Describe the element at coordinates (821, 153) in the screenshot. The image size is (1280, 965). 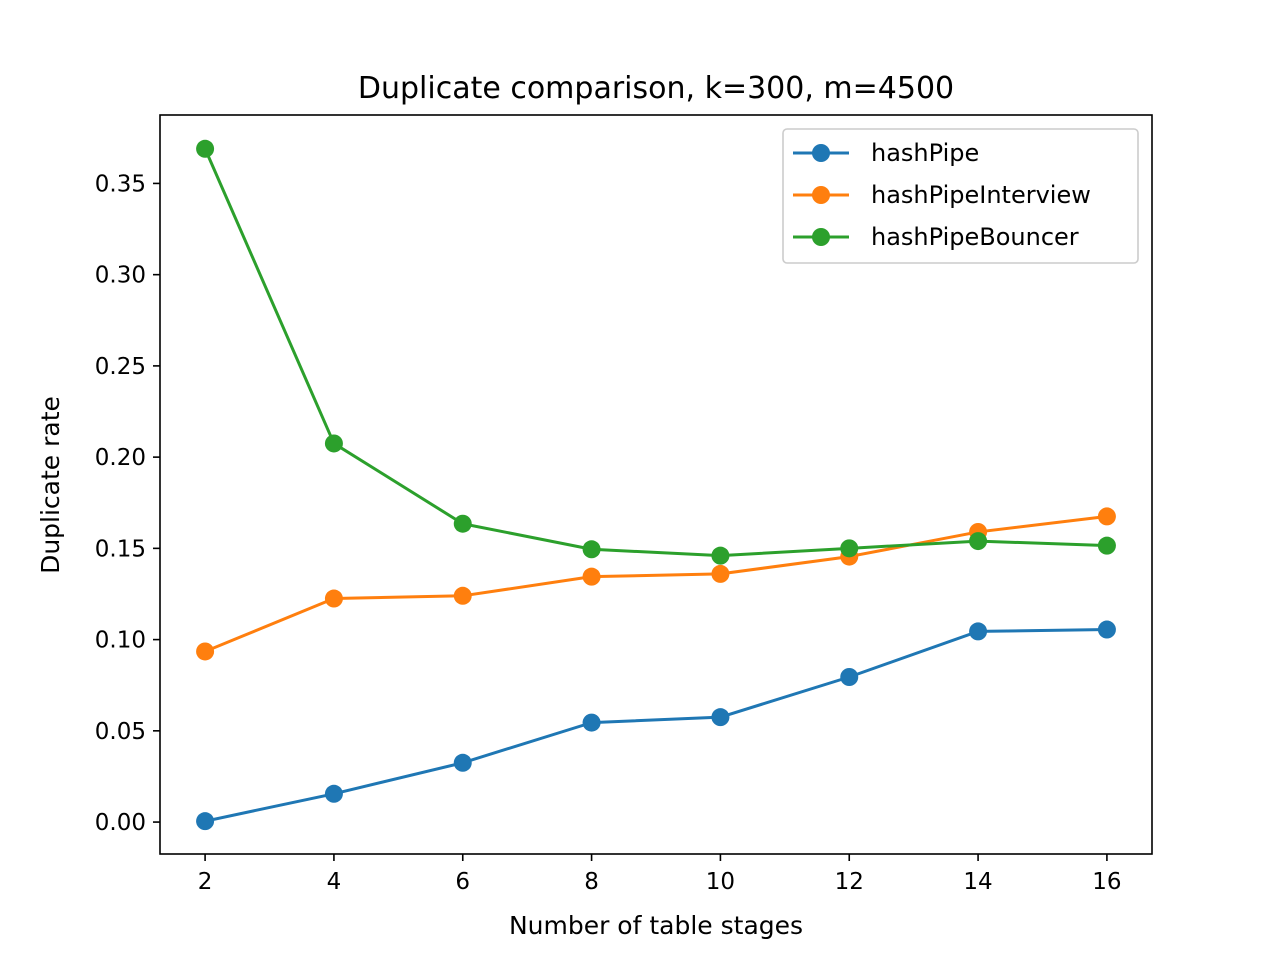
I see `legend-marker-hashPipe` at that location.